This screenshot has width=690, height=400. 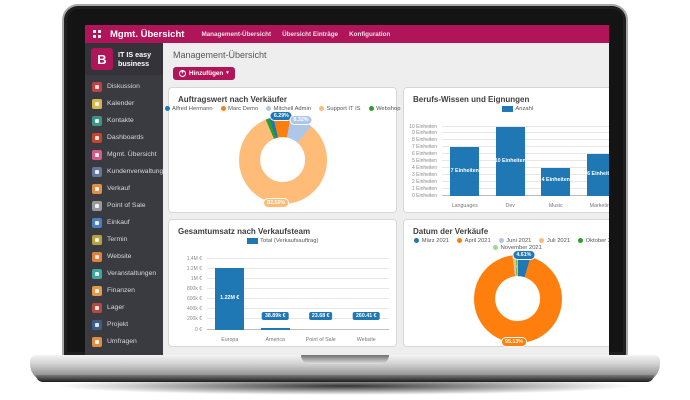 I want to click on topbar-menu-item: Konfiguration, so click(x=370, y=34).